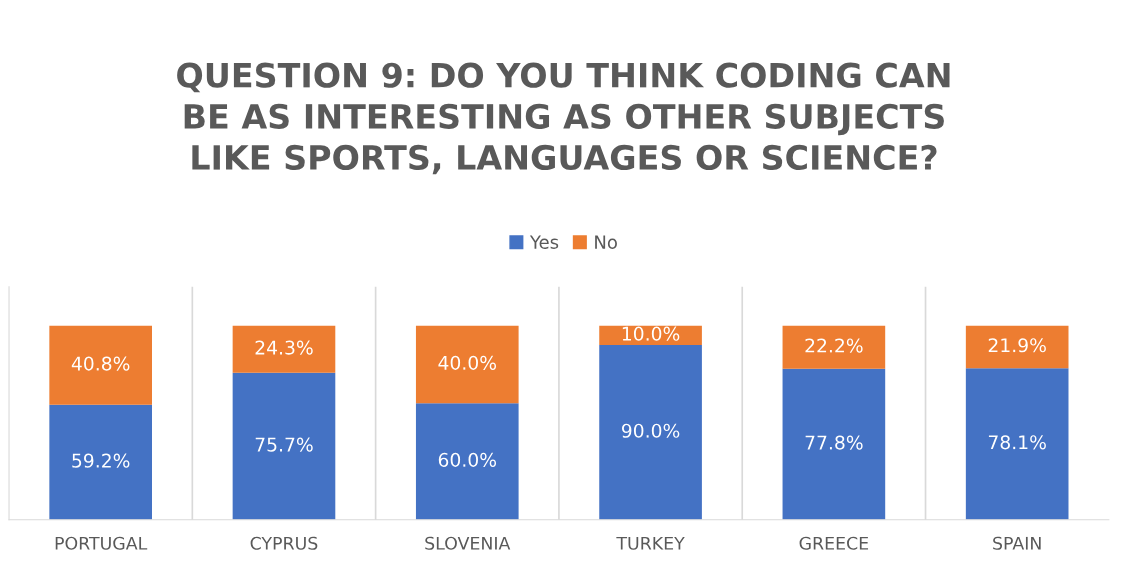 The height and width of the screenshot is (568, 1128). I want to click on data-label: 40.8%, so click(100, 363).